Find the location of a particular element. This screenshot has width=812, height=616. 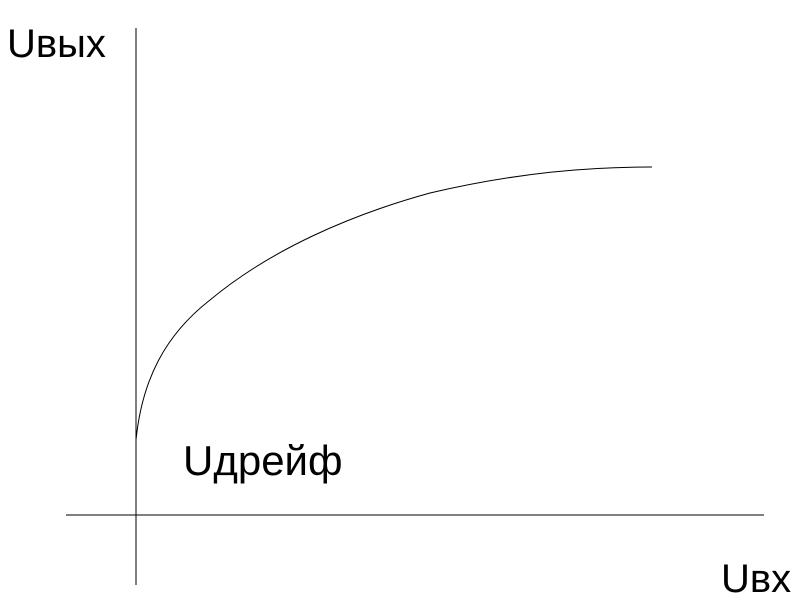

y-axis-label: Uвых is located at coordinates (56, 44).